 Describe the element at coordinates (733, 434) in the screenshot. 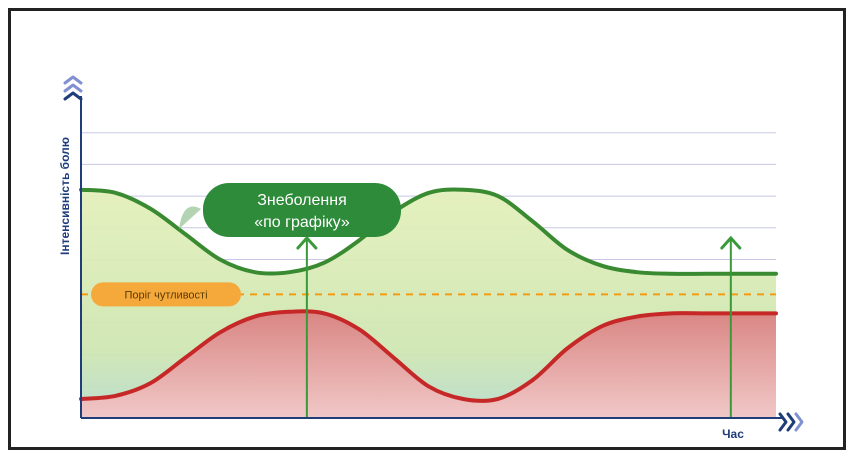

I see `x-axis-title: Час` at that location.